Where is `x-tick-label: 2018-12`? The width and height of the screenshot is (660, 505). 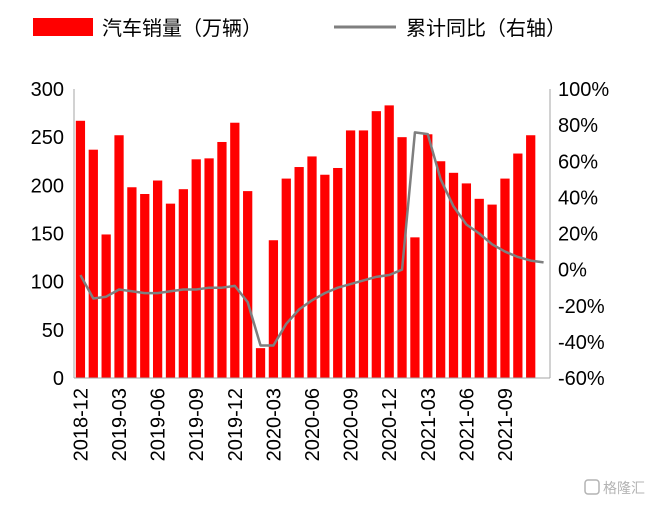 x-tick-label: 2018-12 is located at coordinates (81, 424).